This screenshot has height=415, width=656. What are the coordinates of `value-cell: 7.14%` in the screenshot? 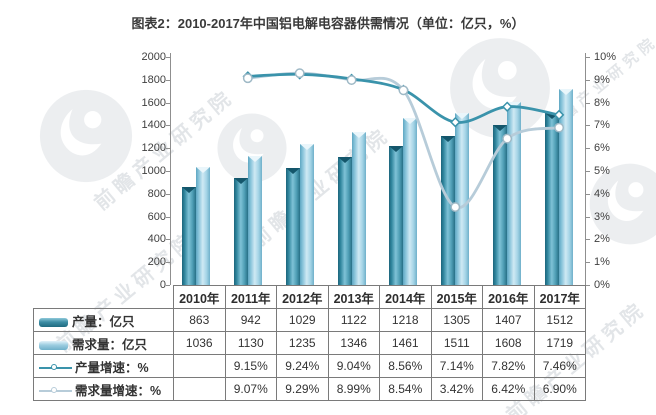 It's located at (456, 366).